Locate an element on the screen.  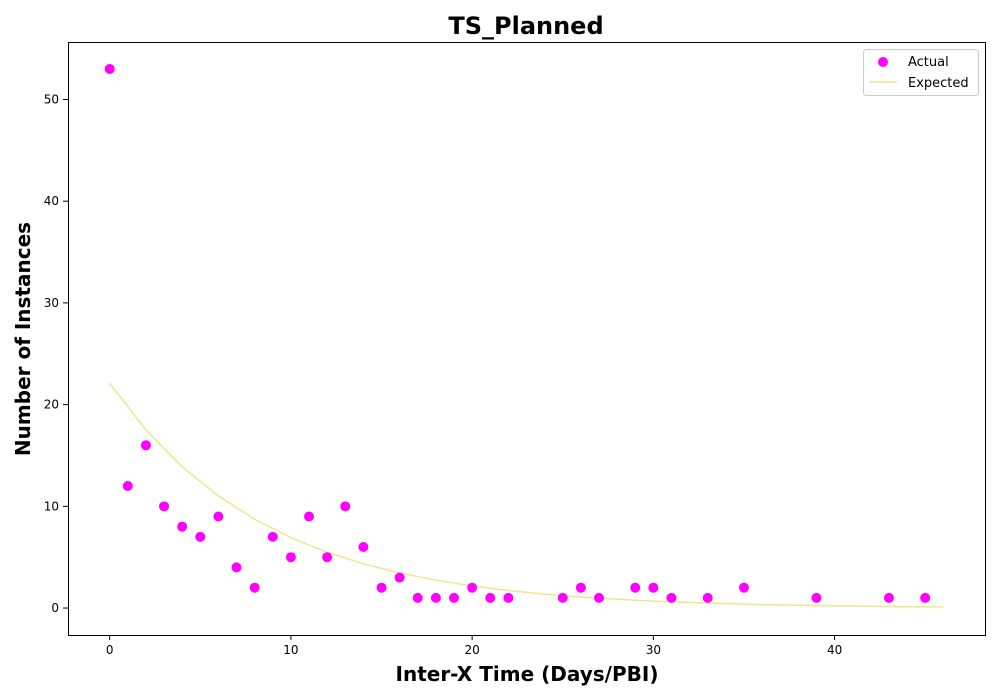
y-tick-label: 50 is located at coordinates (51, 99).